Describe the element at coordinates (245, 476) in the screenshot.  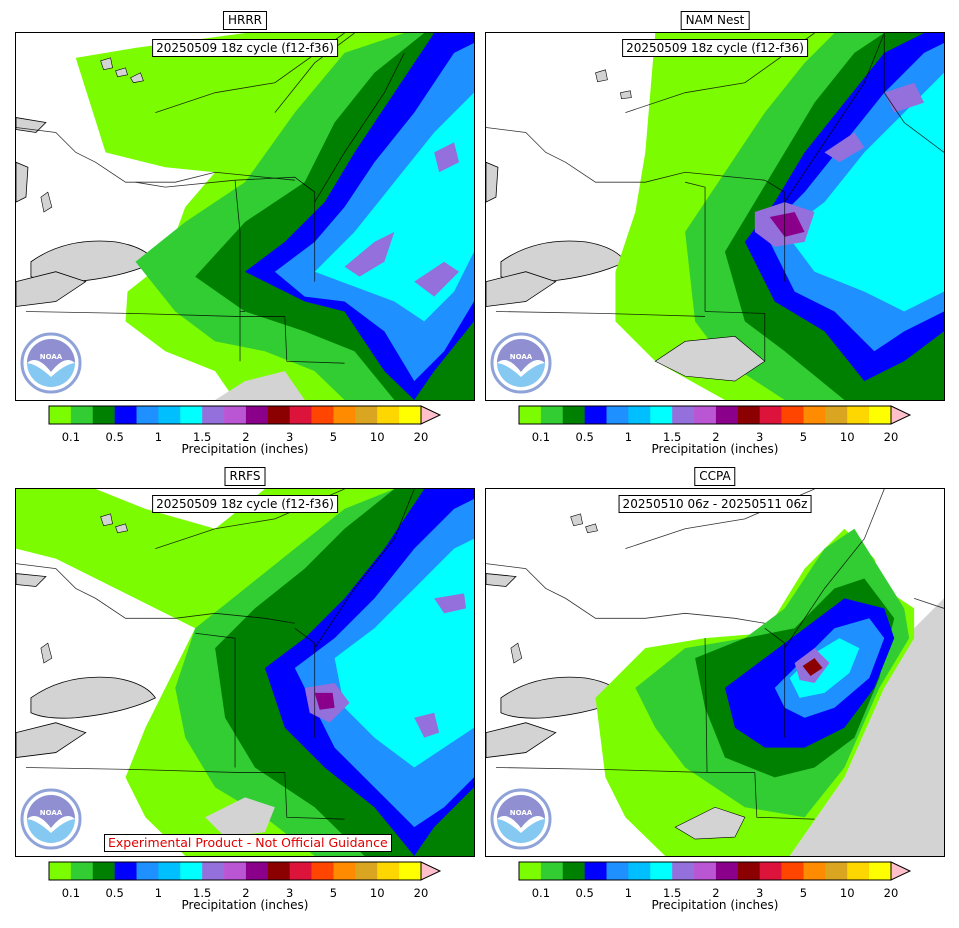
I see `panel-title-rrfs: RRFS` at that location.